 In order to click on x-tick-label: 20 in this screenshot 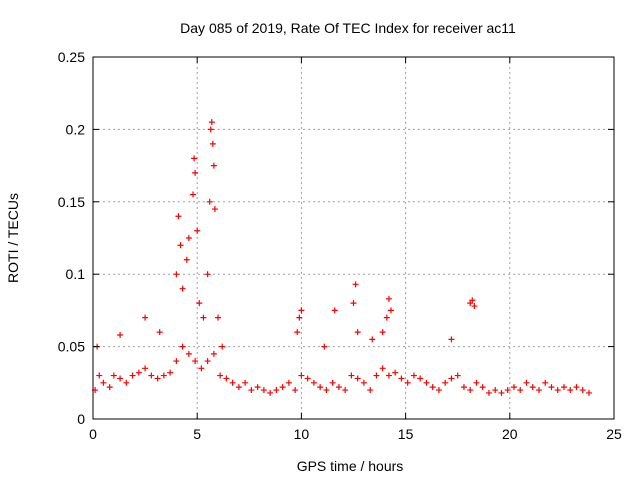, I will do `click(510, 434)`.